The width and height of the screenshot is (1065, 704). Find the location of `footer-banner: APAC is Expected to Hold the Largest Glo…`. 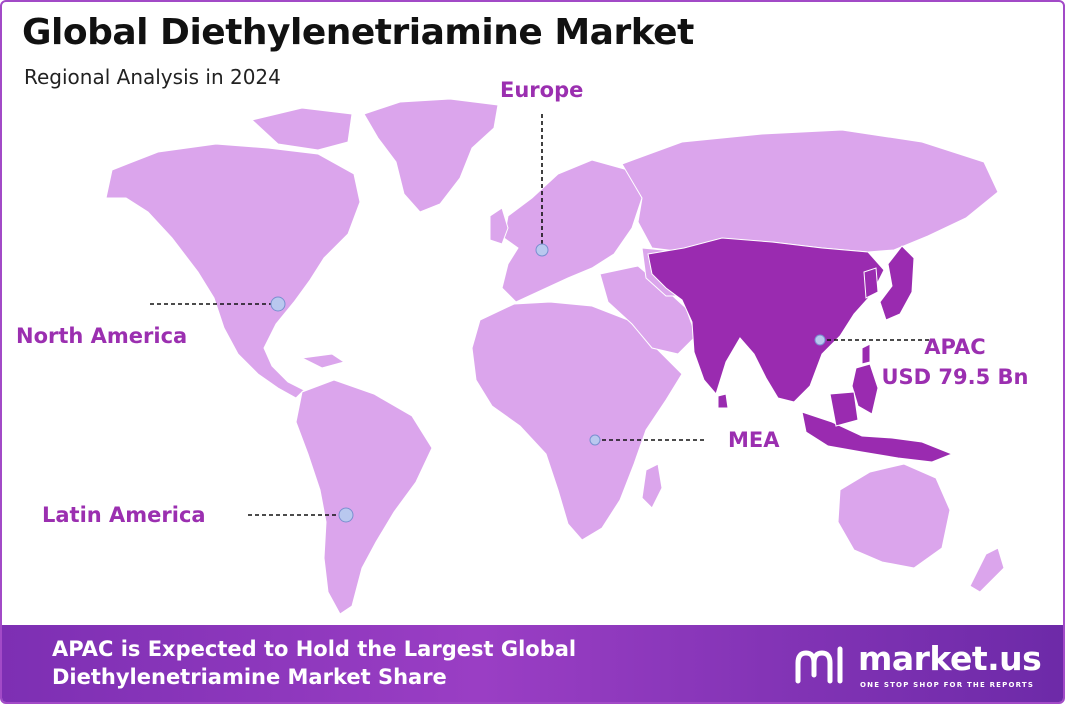

footer-banner: APAC is Expected to Hold the Largest Glo… is located at coordinates (532, 663).